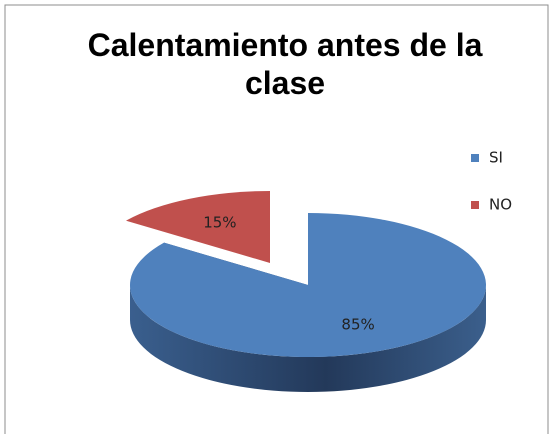  What do you see at coordinates (496, 158) in the screenshot?
I see `legend-label: SI` at bounding box center [496, 158].